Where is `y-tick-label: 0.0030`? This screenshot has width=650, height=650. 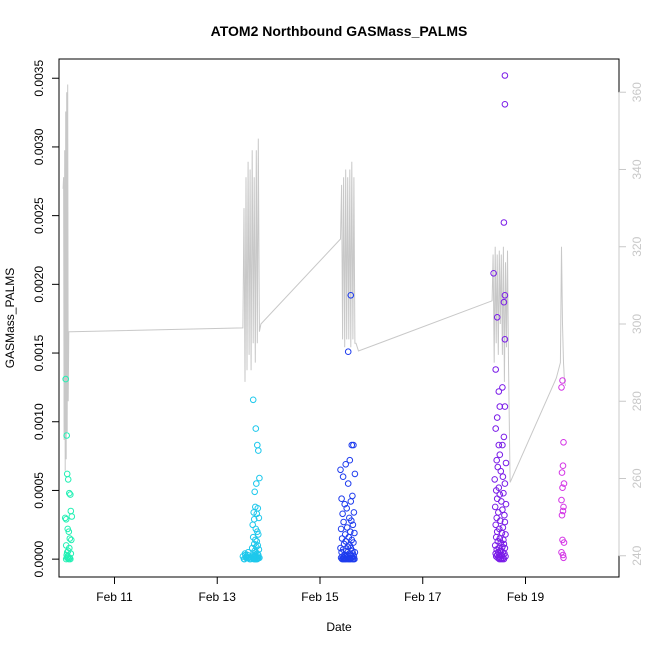 y-tick-label: 0.0030 is located at coordinates (39, 146).